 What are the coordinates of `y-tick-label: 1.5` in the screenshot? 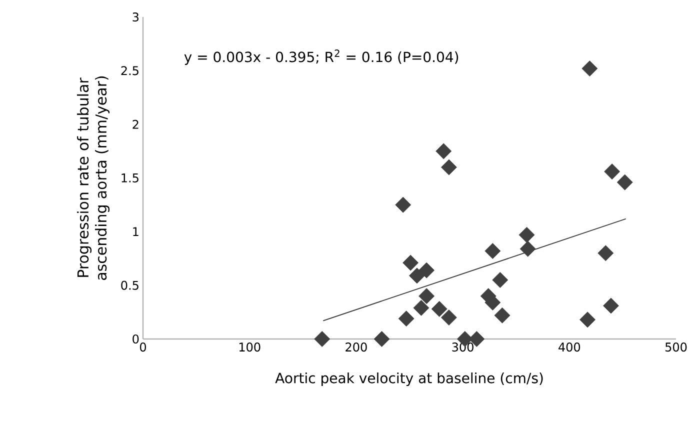 It's located at (130, 178).